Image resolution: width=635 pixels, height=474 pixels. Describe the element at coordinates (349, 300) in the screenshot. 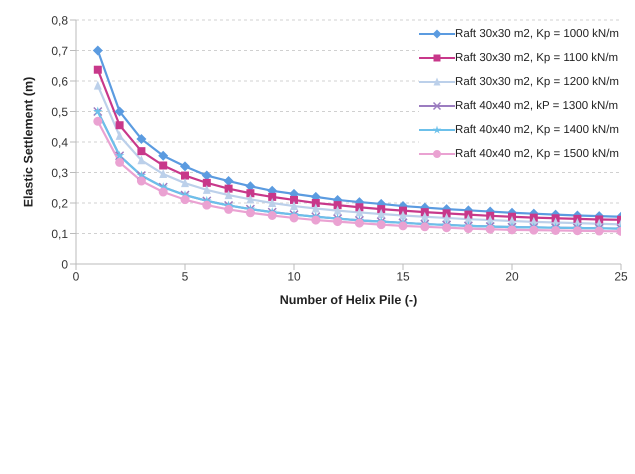

I see `x-axis-title: Number of Helix Pile (-)` at that location.